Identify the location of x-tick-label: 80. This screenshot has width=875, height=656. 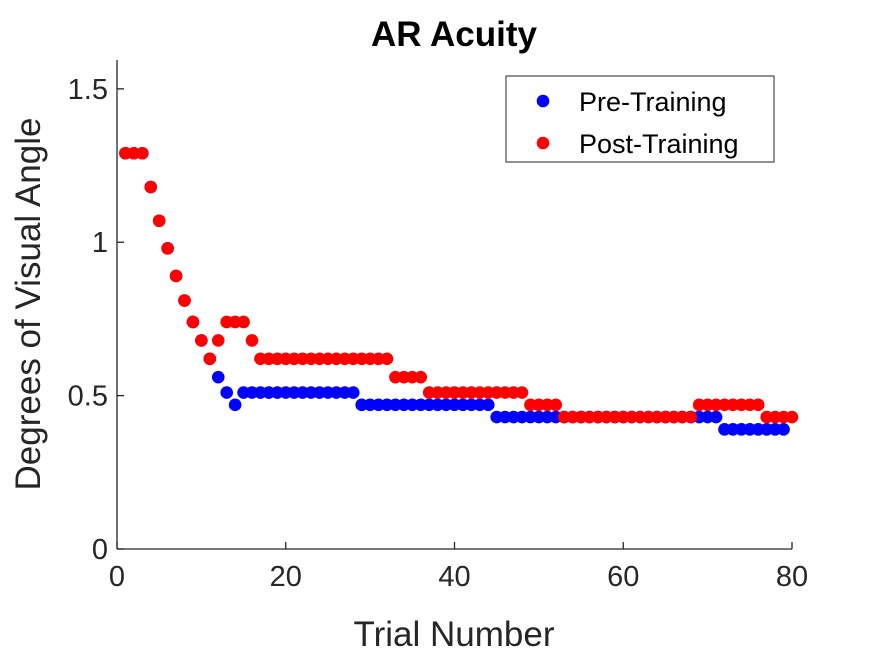
(792, 577).